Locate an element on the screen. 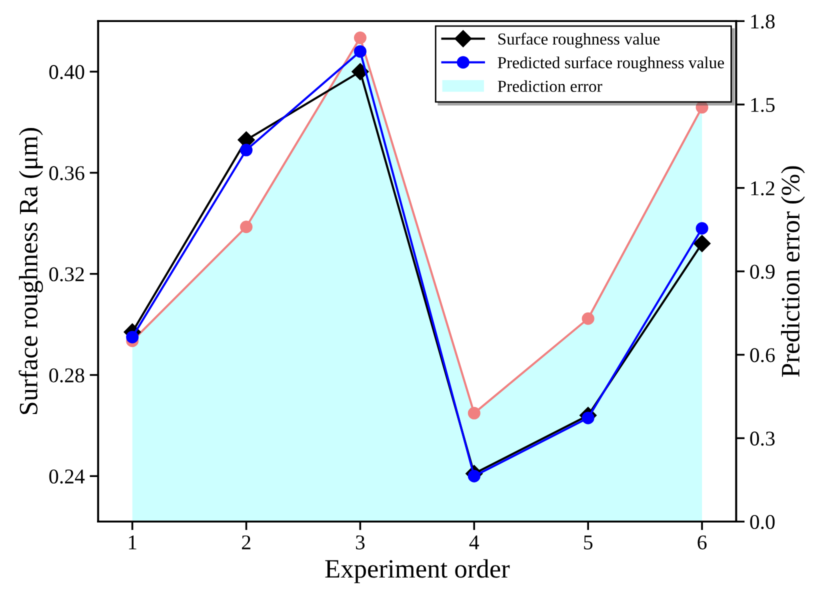  x-tick-label: 3 is located at coordinates (360, 542).